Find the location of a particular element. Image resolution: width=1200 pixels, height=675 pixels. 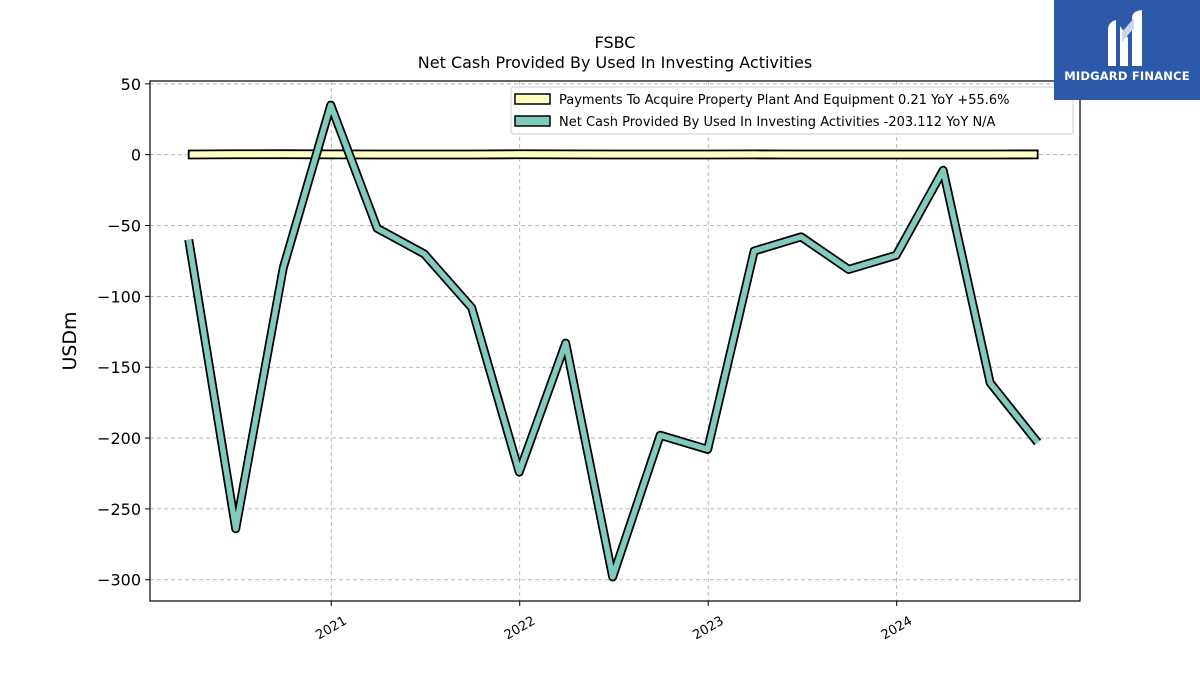

brand-name: MIDGARD FINANCE is located at coordinates (1127, 76).